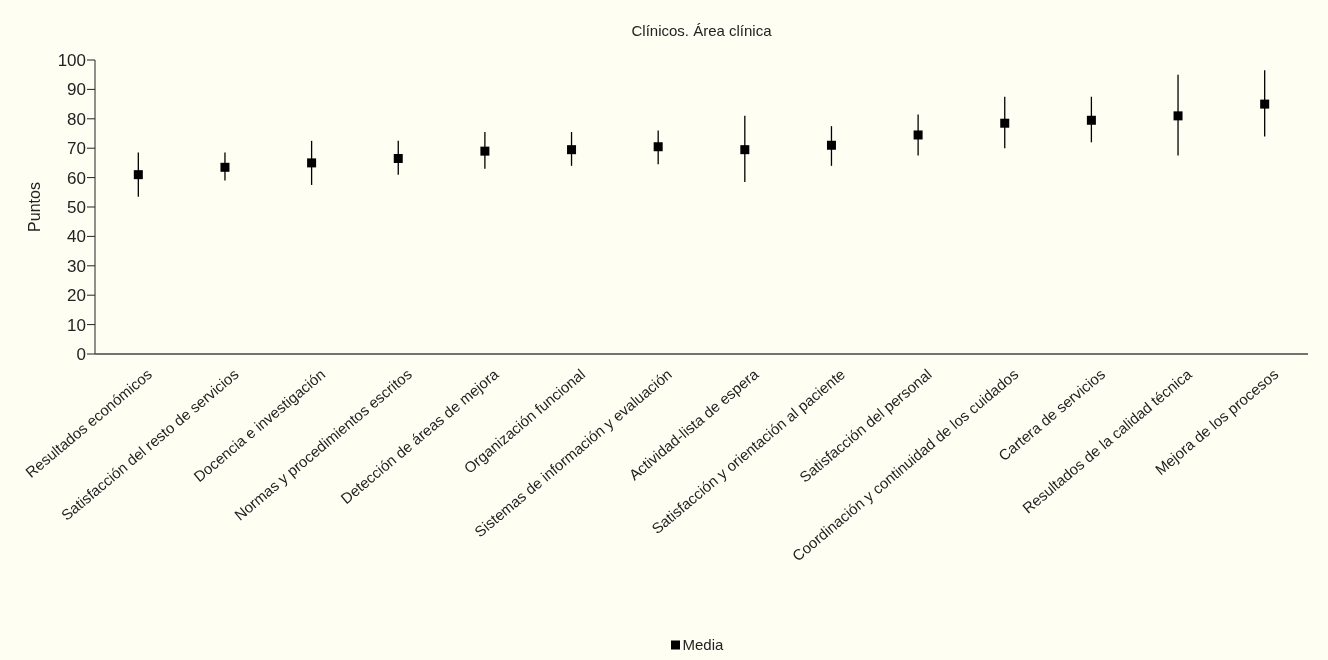 The image size is (1328, 660). Describe the element at coordinates (76, 266) in the screenshot. I see `y-tick-label: 30` at that location.